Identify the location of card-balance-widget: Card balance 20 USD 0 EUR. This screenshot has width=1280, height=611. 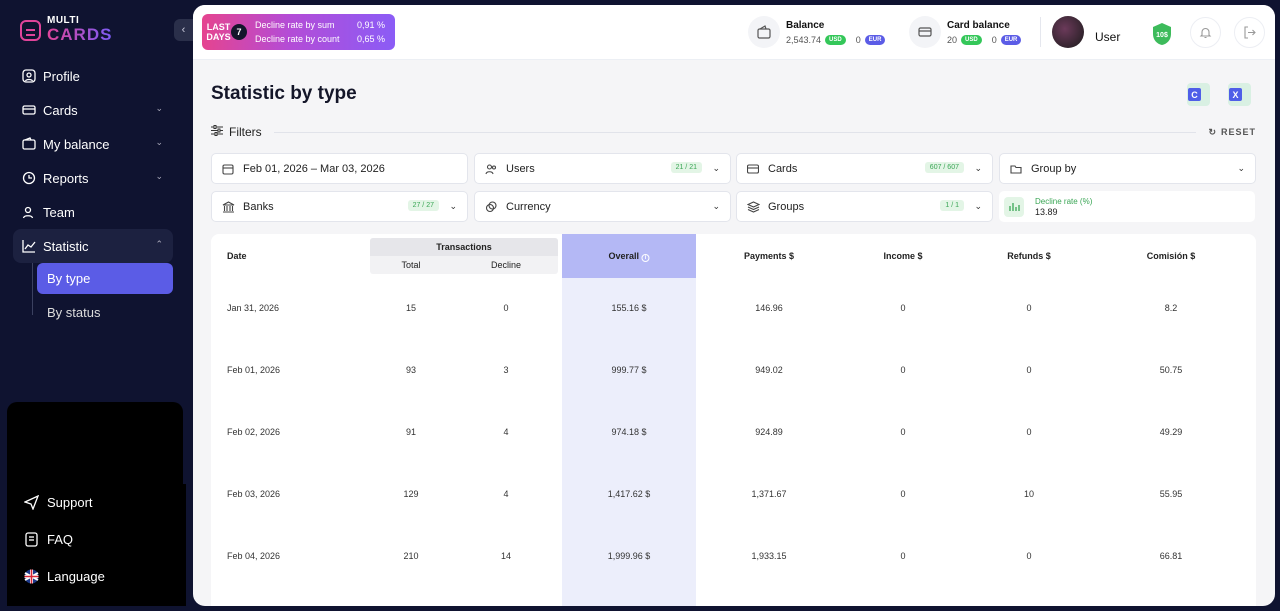
(965, 32).